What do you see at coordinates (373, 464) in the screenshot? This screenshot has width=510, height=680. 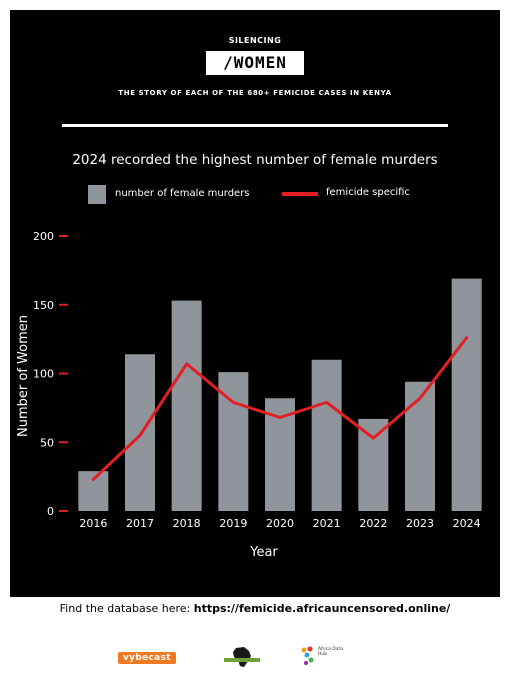 I see `bar-2022` at bounding box center [373, 464].